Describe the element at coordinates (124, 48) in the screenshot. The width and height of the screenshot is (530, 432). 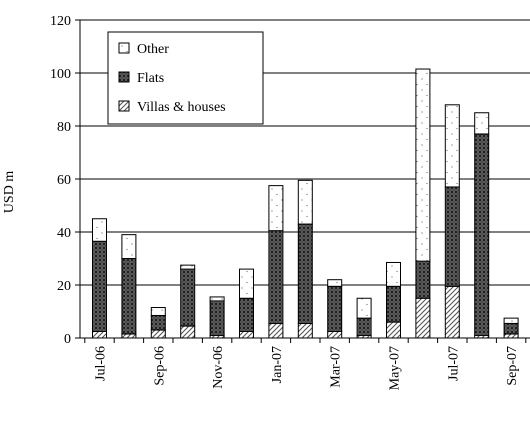
I see `legend-swatch-other` at that location.